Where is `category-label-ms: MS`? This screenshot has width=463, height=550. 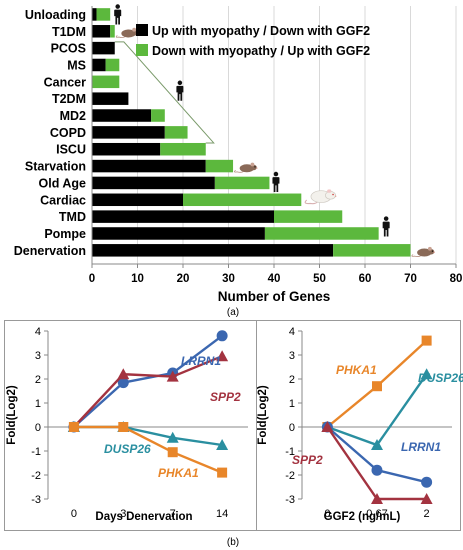 category-label-ms: MS is located at coordinates (76, 65).